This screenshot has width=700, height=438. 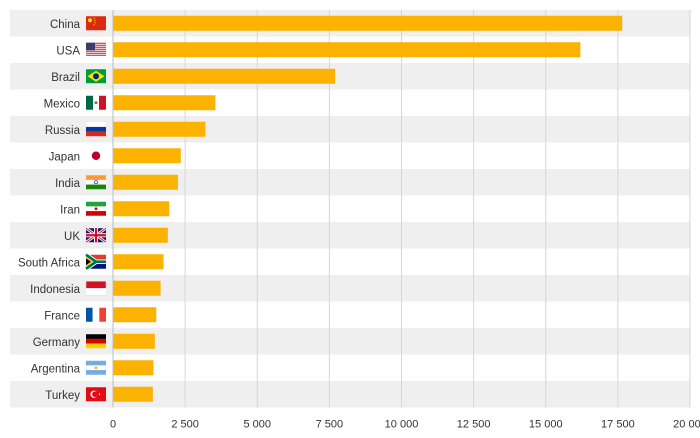 What do you see at coordinates (135, 315) in the screenshot?
I see `bar-france` at bounding box center [135, 315].